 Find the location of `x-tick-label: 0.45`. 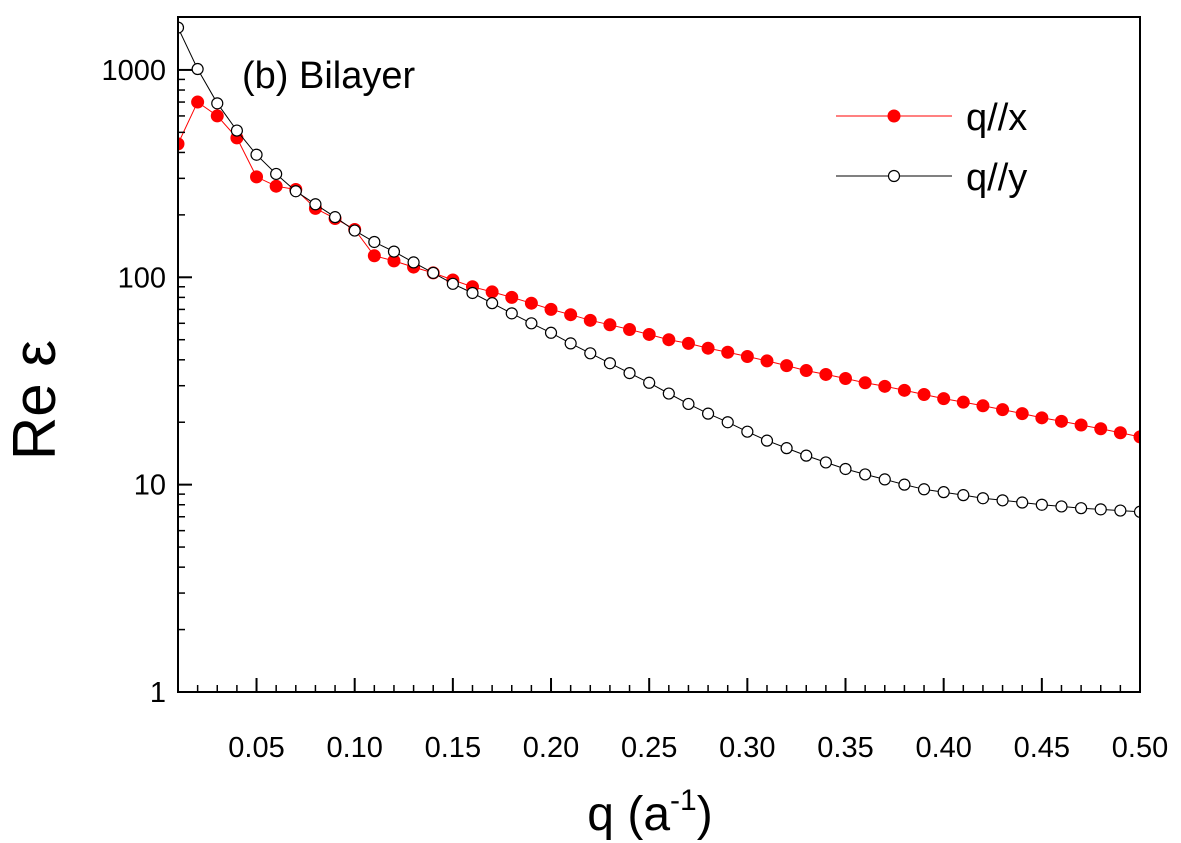

x-tick-label: 0.45 is located at coordinates (1042, 748).